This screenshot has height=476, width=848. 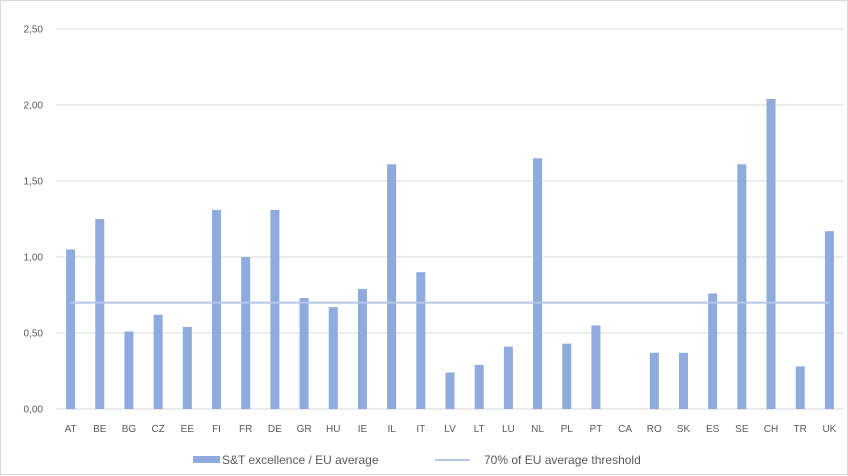 I want to click on bar-gr, so click(x=304, y=353).